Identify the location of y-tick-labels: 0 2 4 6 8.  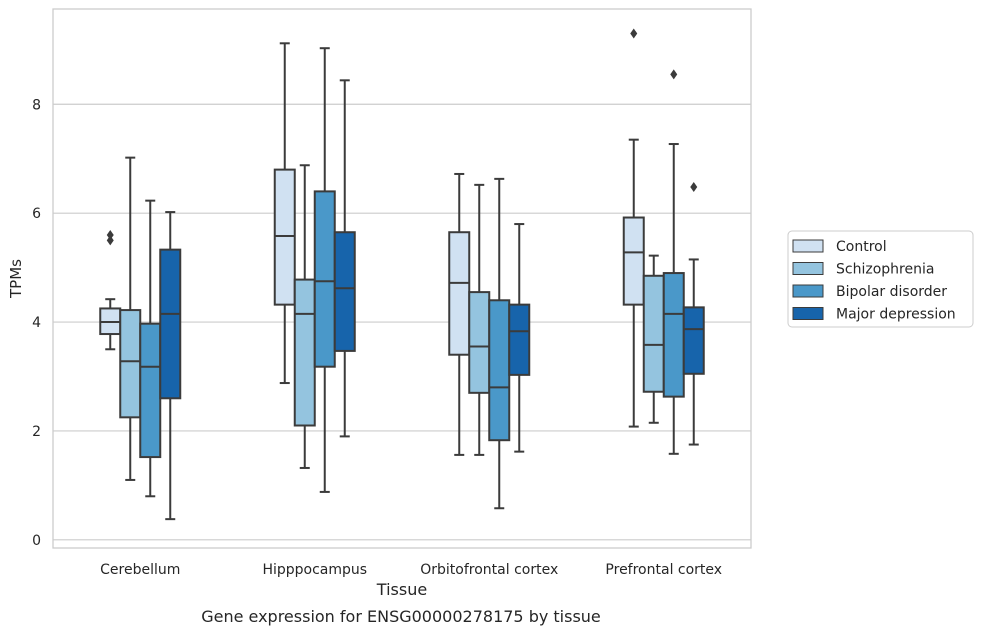
(36, 323).